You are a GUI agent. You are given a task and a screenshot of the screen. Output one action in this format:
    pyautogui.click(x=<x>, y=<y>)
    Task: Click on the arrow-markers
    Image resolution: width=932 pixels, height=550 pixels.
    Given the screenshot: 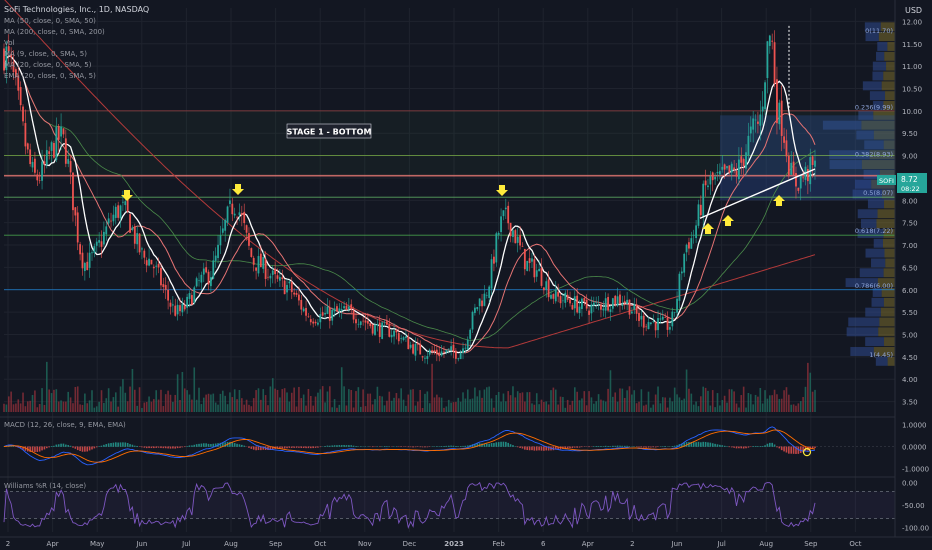 What is the action you would take?
    pyautogui.click(x=453, y=209)
    